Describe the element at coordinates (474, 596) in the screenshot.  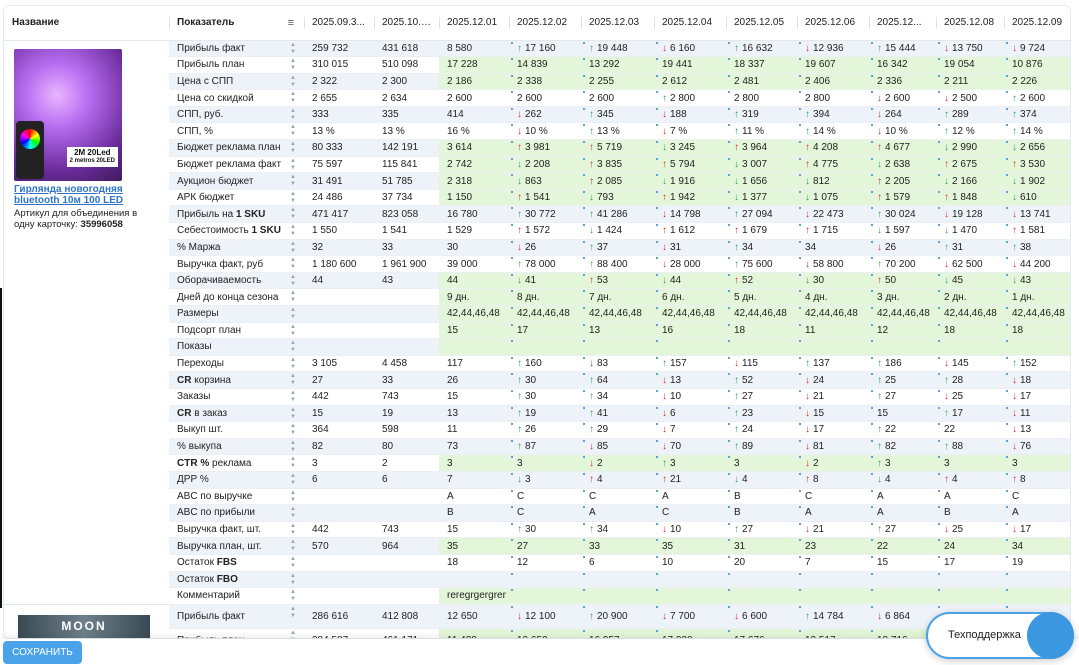
I see `day-value-cell: reregrgergrer` at that location.